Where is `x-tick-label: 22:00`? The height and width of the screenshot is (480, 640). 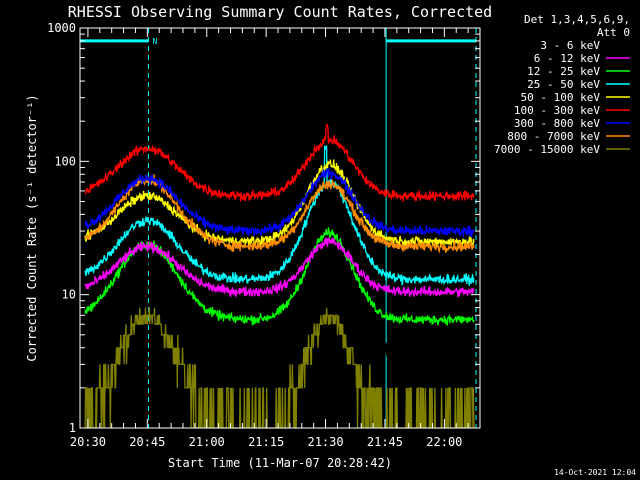
x-tick-label: 22:00 is located at coordinates (444, 442).